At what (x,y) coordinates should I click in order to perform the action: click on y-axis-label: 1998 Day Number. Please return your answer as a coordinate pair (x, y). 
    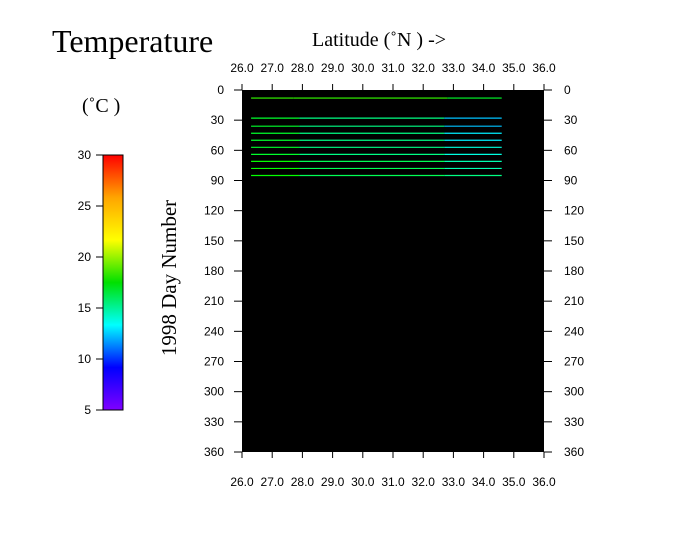
    Looking at the image, I should click on (169, 278).